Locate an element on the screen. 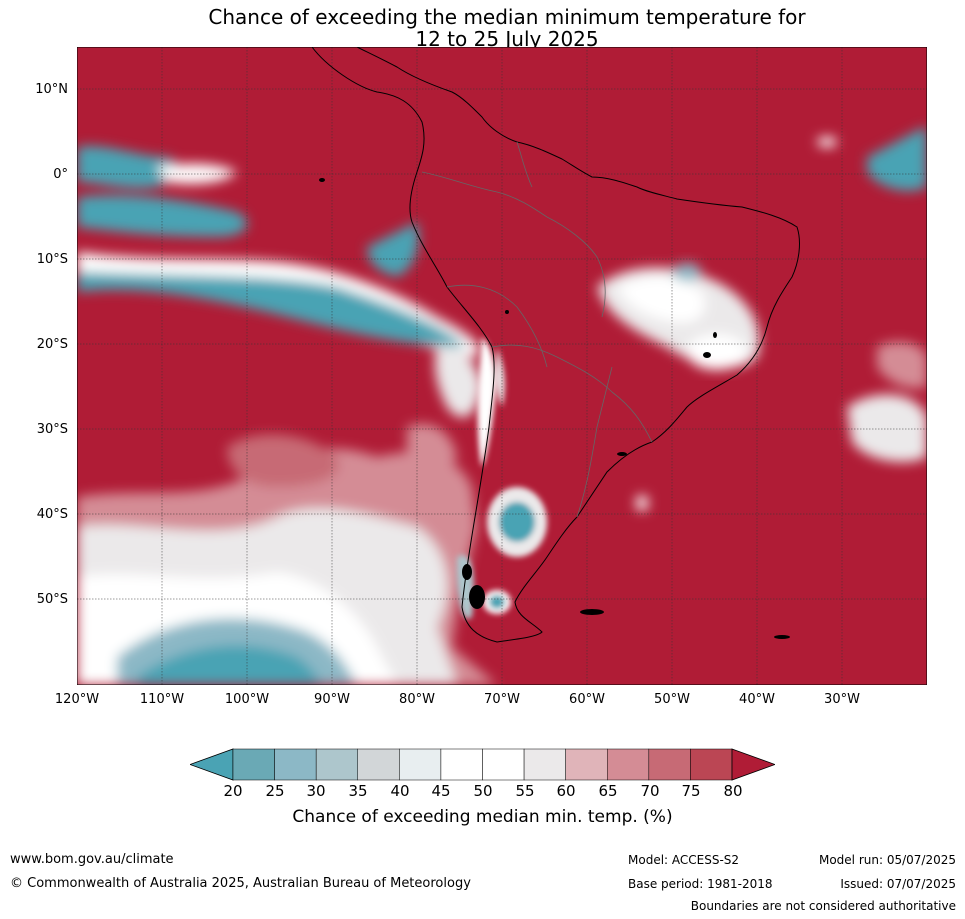 The height and width of the screenshot is (919, 965). map-title-line2: 12 to 25 July 2025 is located at coordinates (507, 39).